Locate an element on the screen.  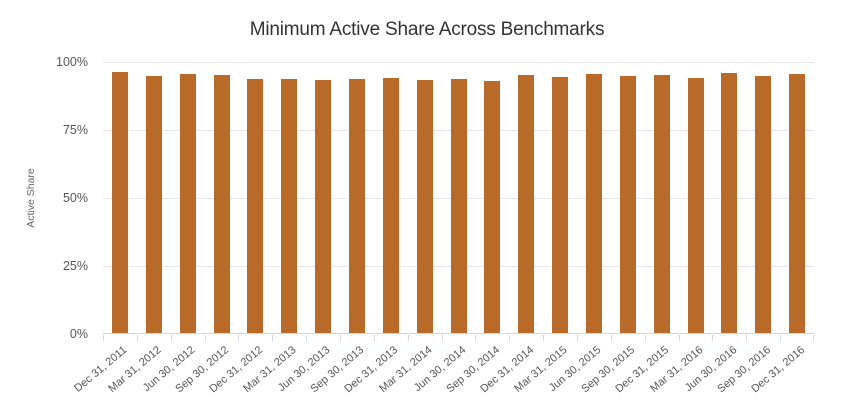
y-axis-tick-labels: 0% 25% 50% 75% 100% is located at coordinates (48, 198).